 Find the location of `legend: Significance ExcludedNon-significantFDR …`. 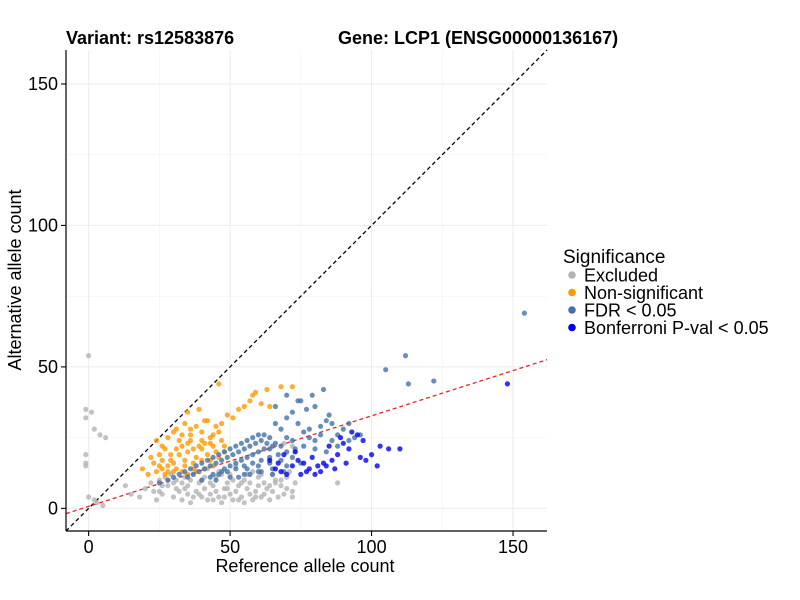

legend: Significance ExcludedNon-significantFDR … is located at coordinates (666, 292).